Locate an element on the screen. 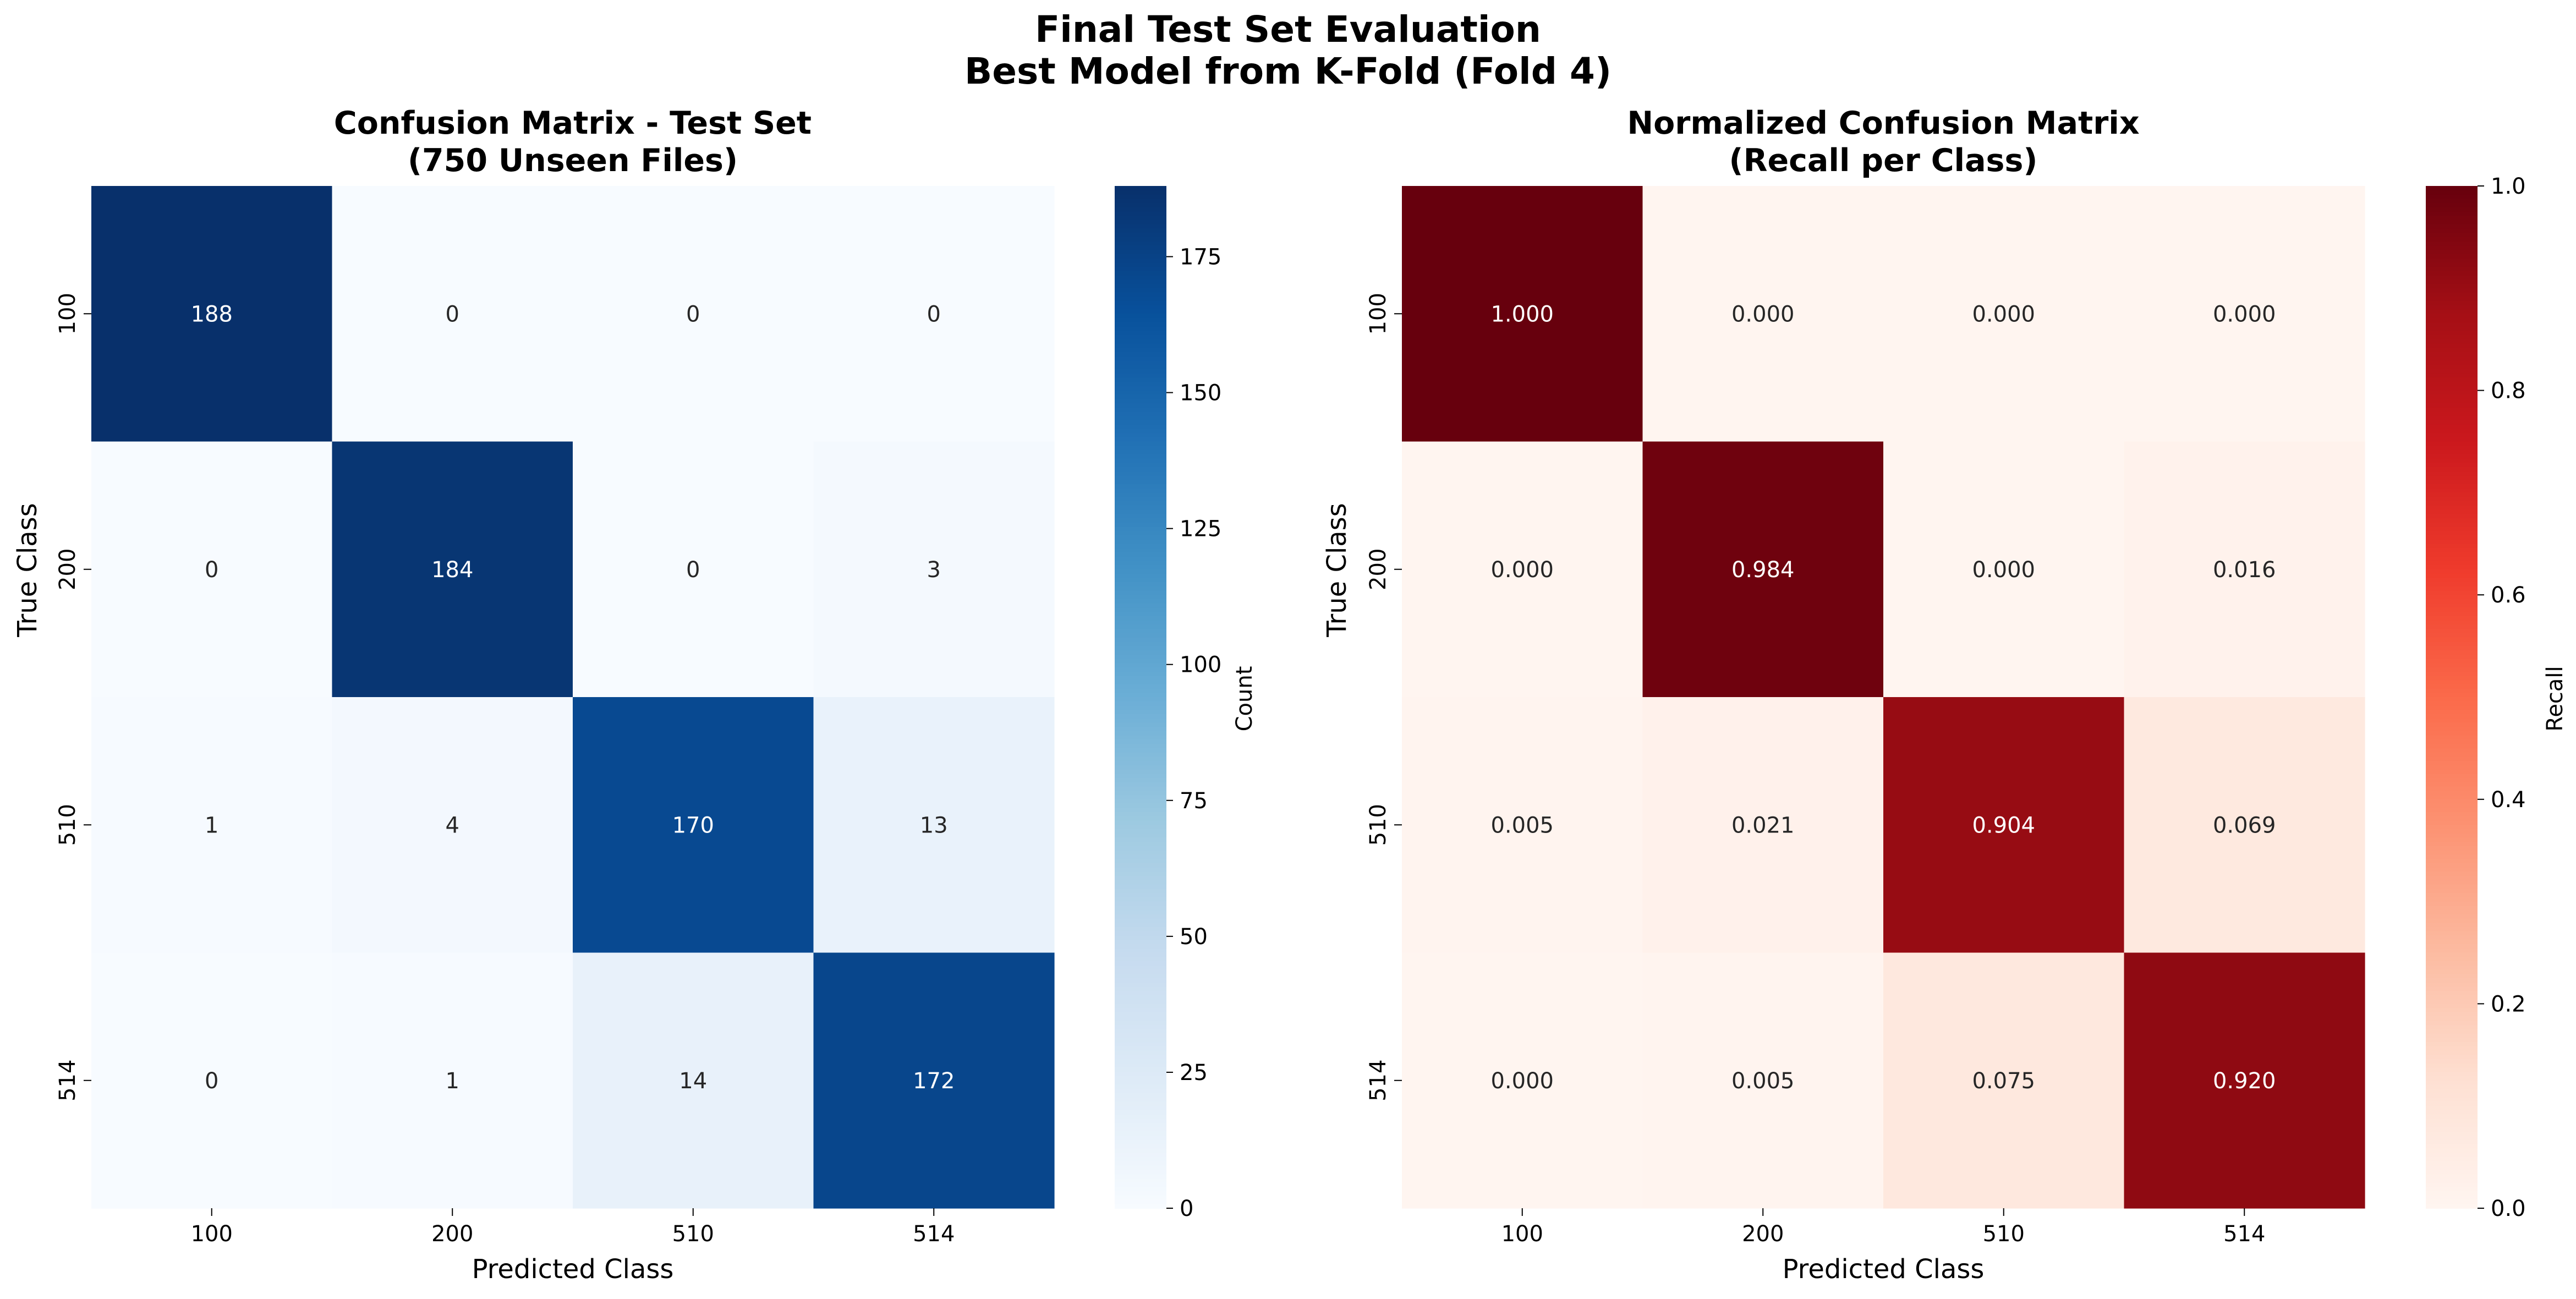 The image size is (2576, 1299). cell-value-label: 184 is located at coordinates (452, 570).